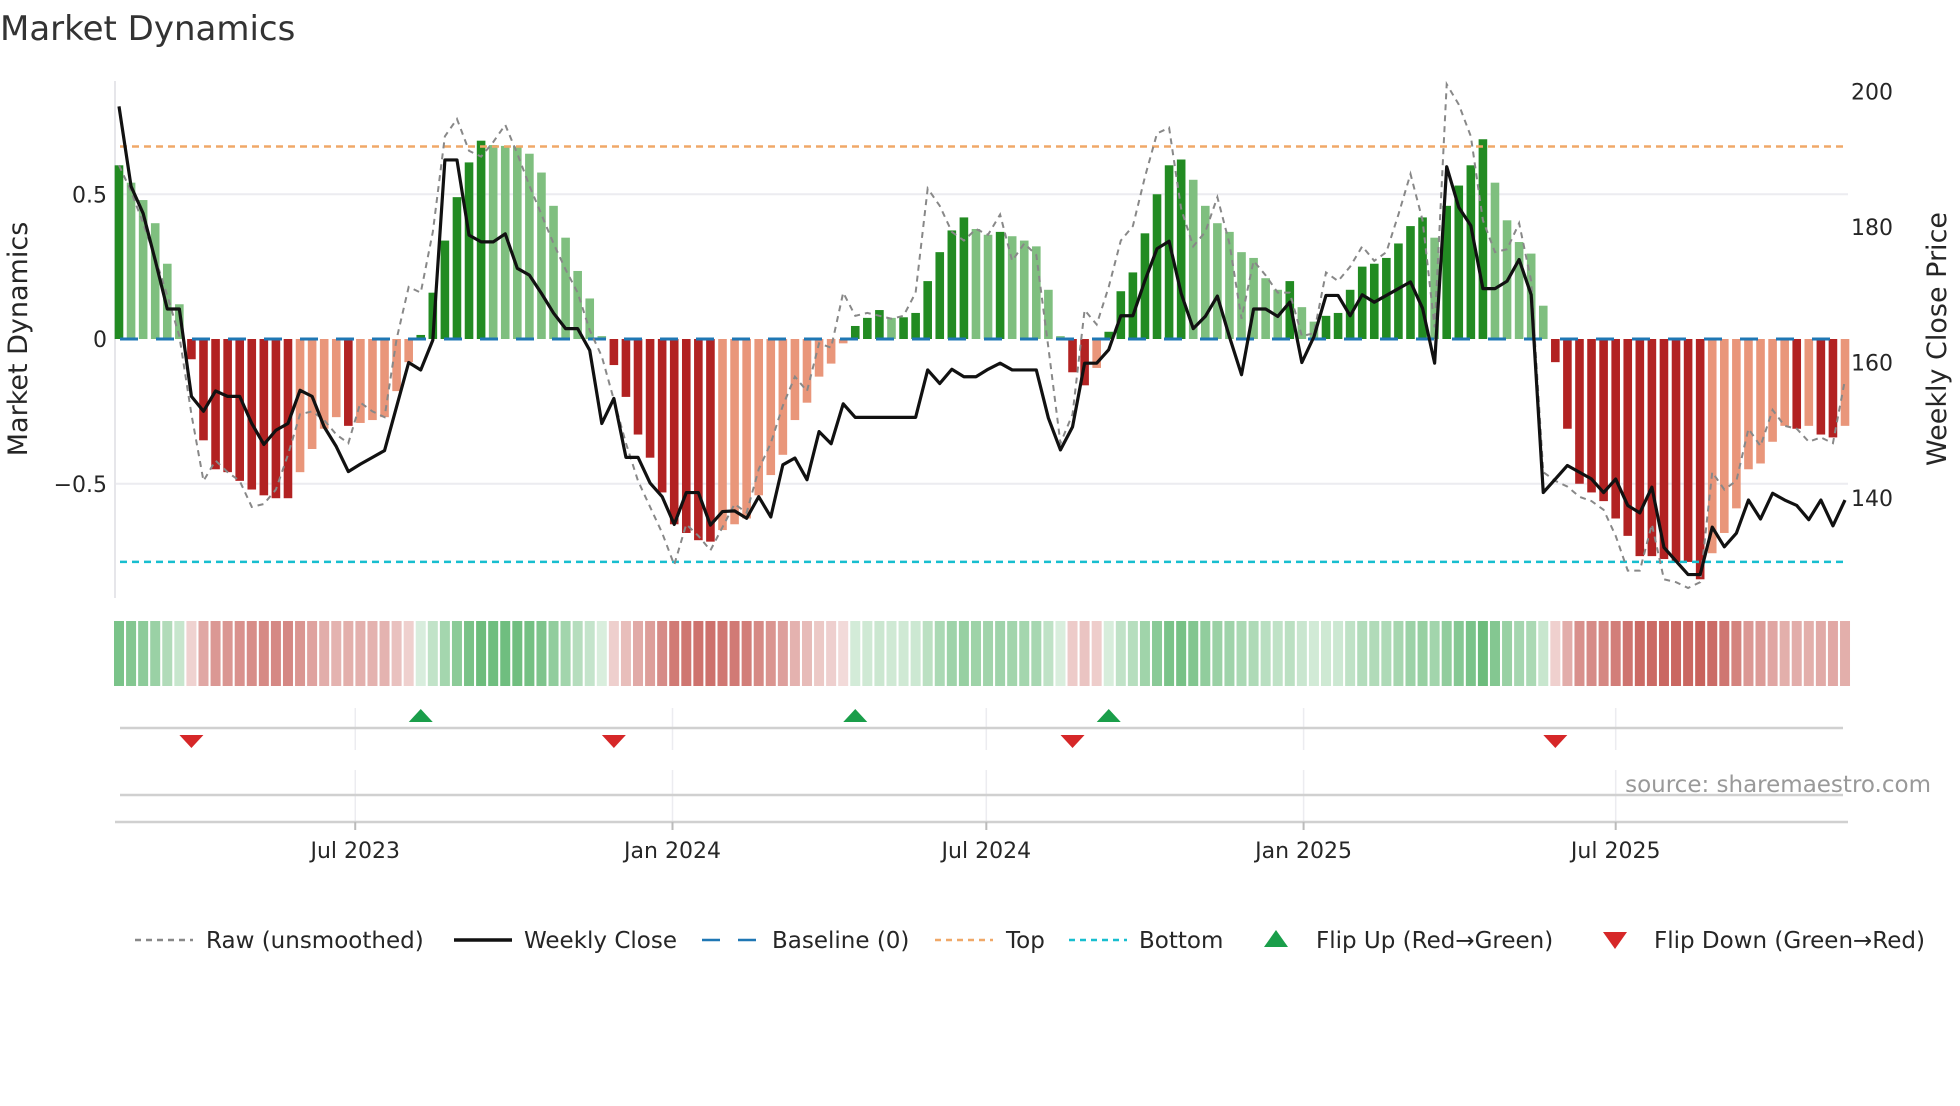 The height and width of the screenshot is (1106, 1960). What do you see at coordinates (855, 715) in the screenshot?
I see `flip-up-marker` at bounding box center [855, 715].